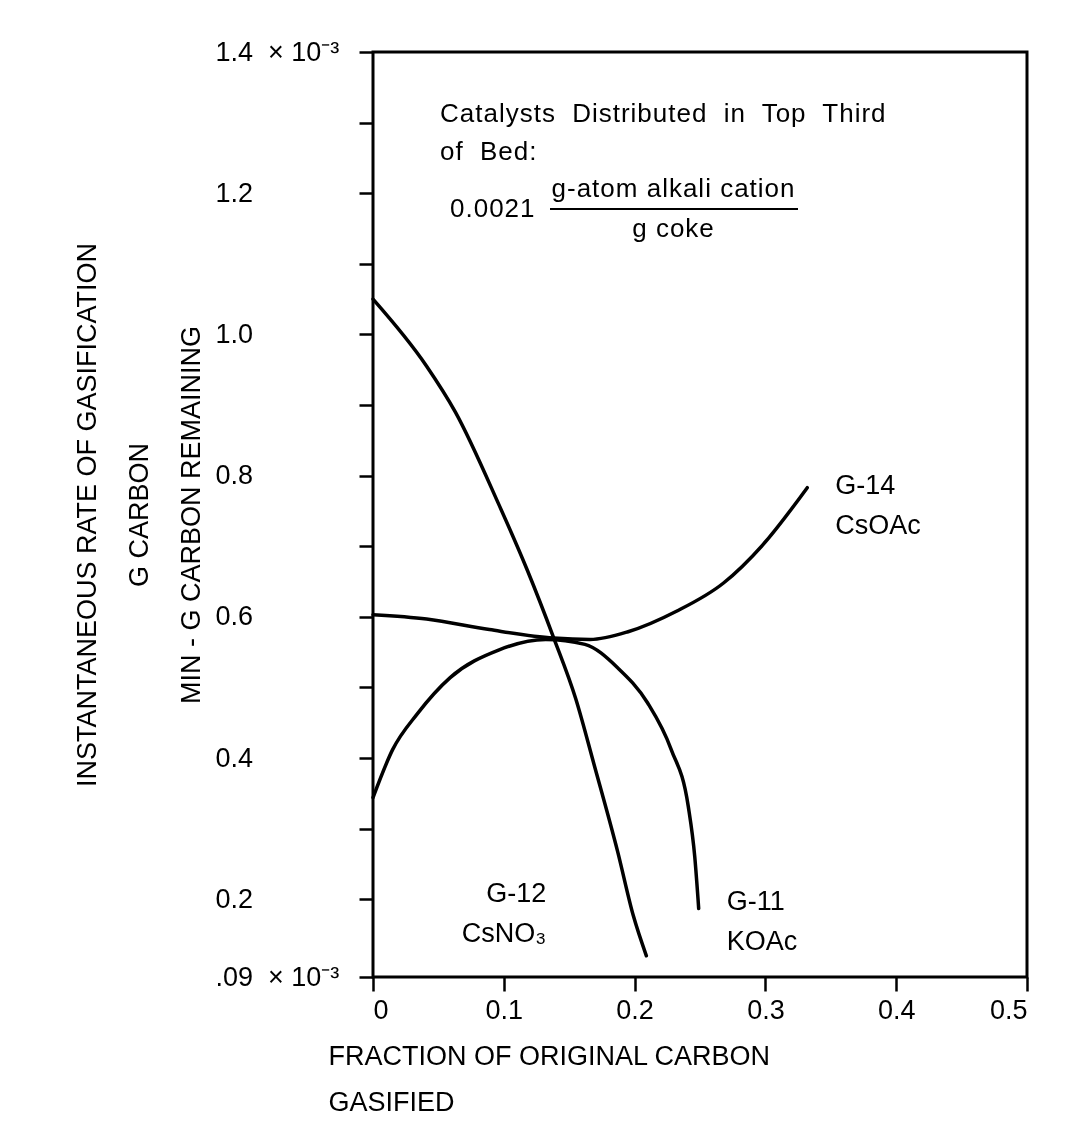  What do you see at coordinates (762, 920) in the screenshot?
I see `series-label: G-11 KOAc` at bounding box center [762, 920].